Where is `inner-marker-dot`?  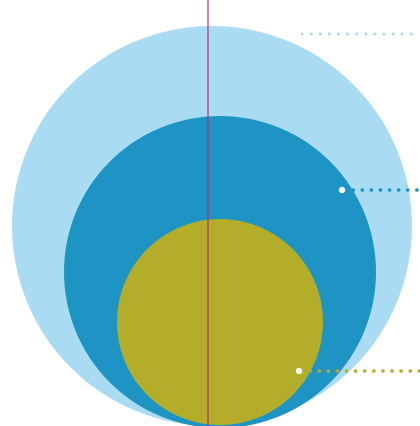 inner-marker-dot is located at coordinates (299, 371).